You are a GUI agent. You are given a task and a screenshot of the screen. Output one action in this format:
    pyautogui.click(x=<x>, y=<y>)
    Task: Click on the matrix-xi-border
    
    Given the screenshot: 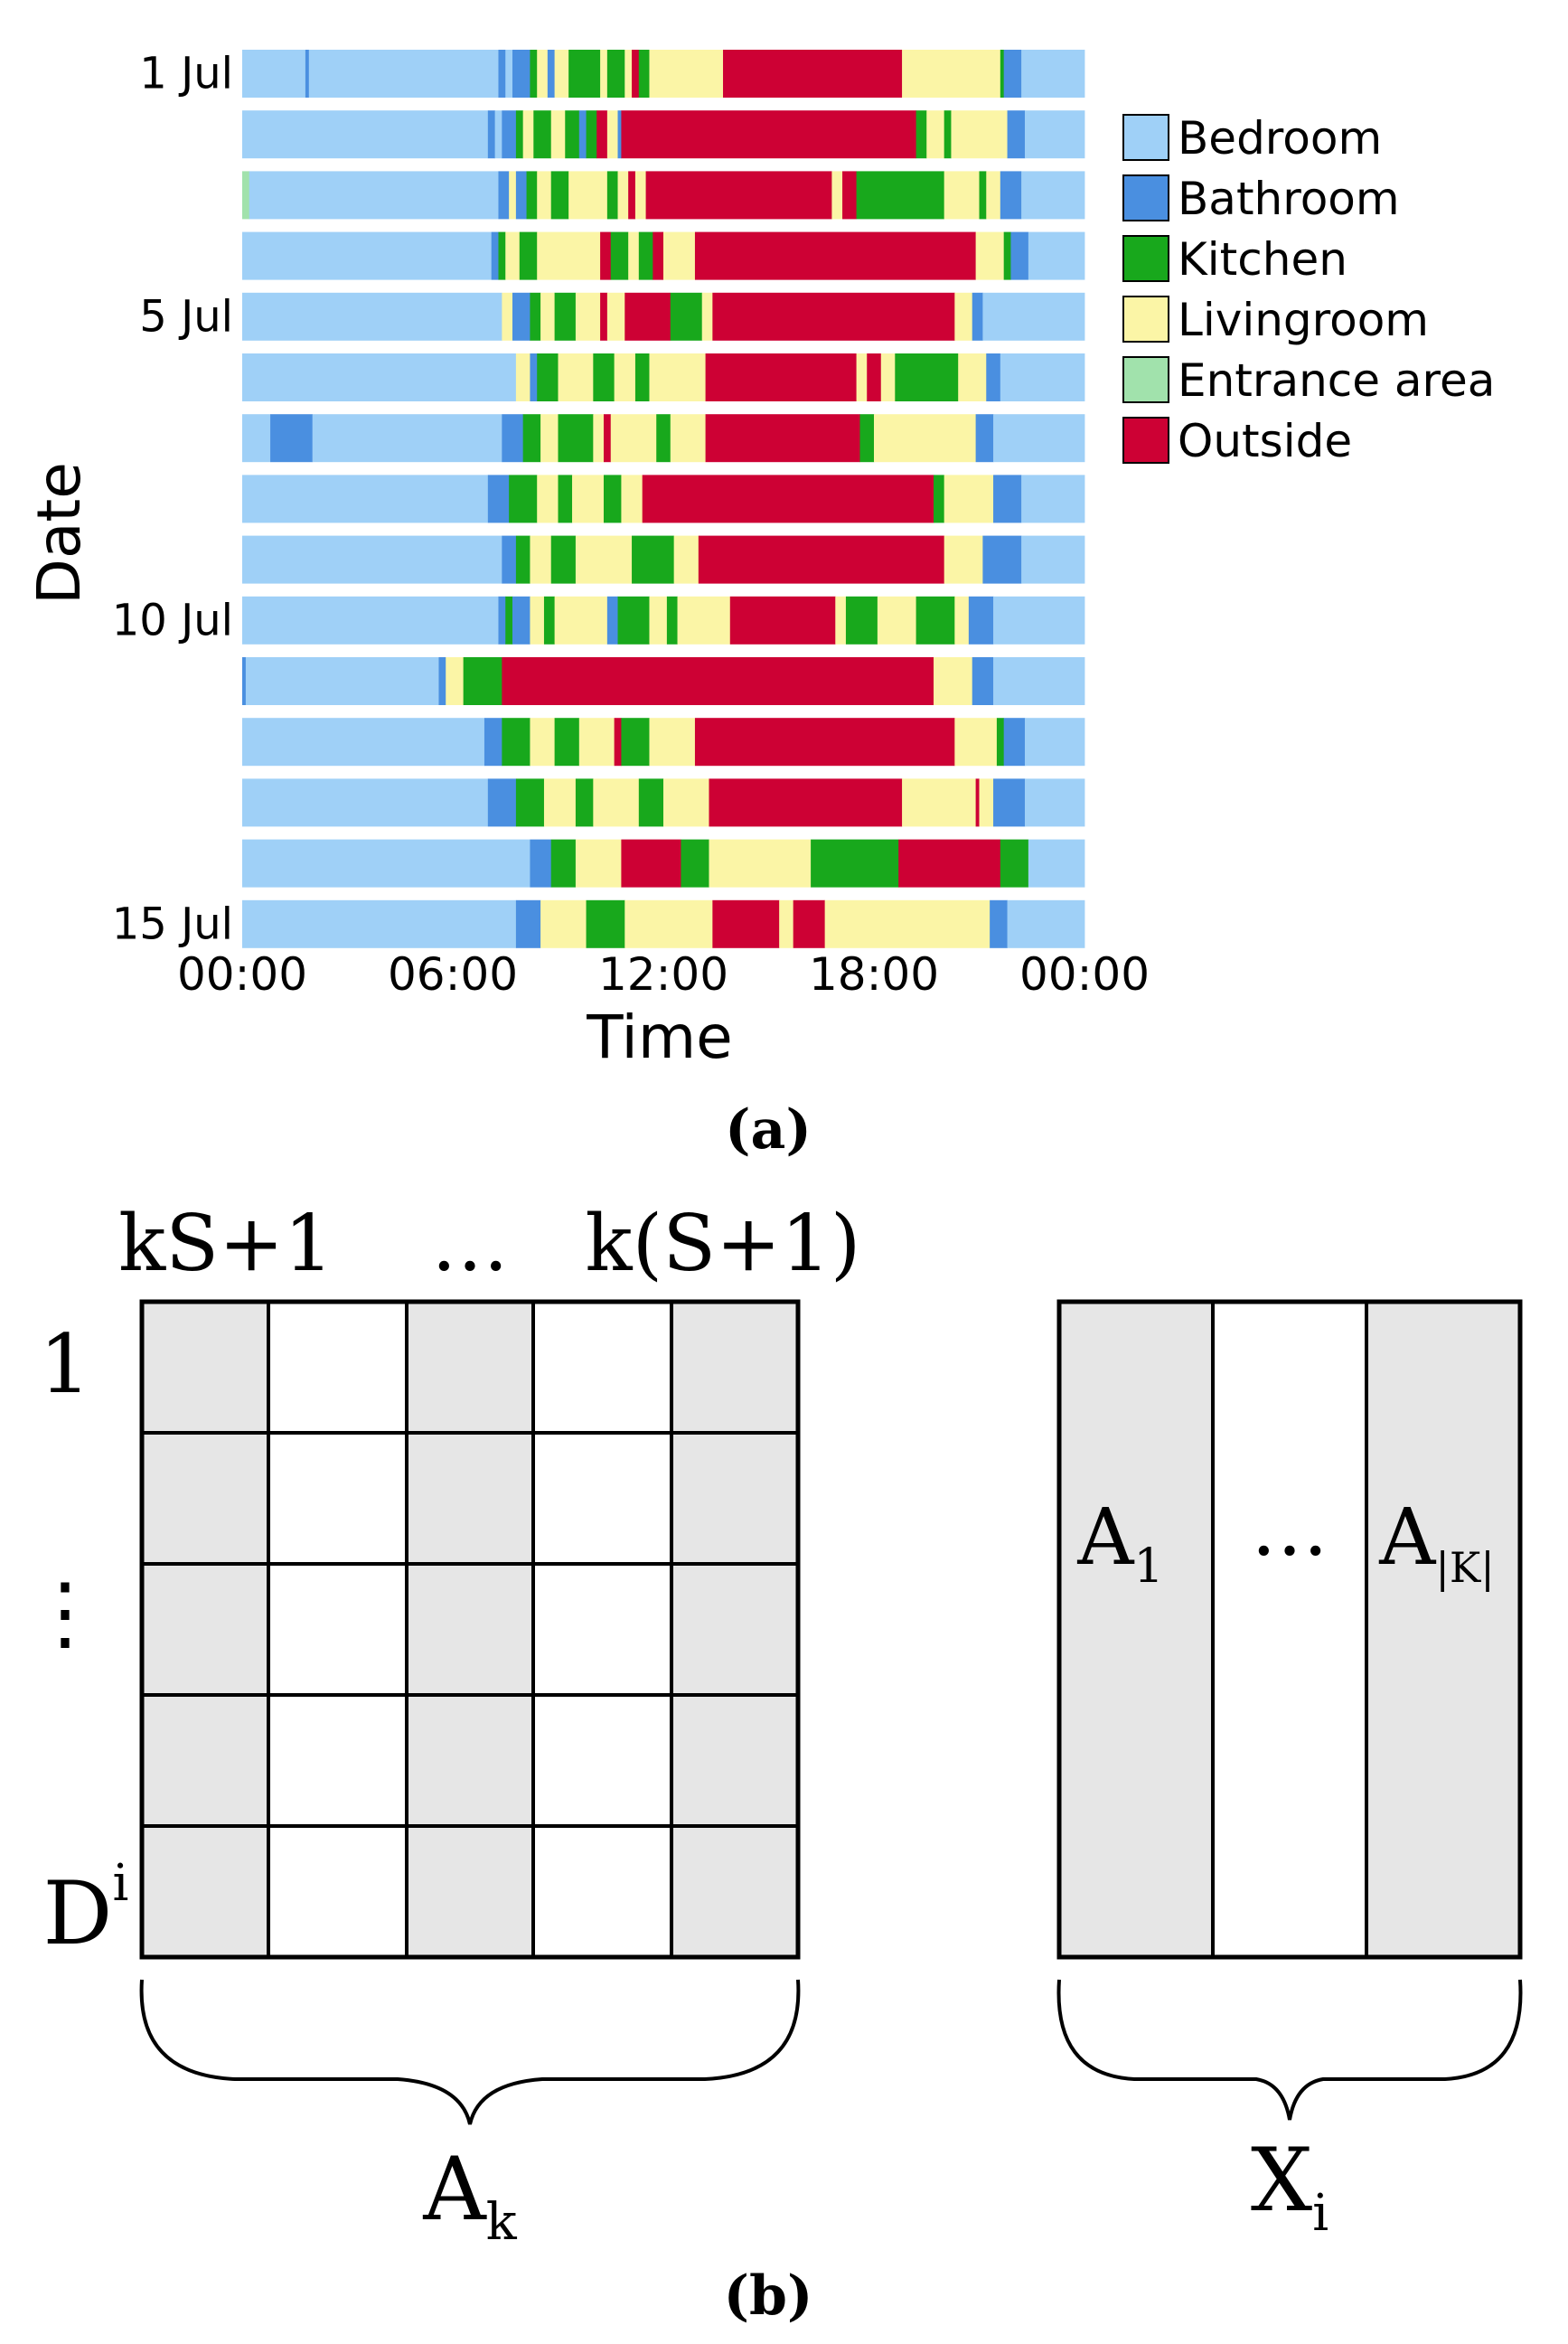 What is the action you would take?
    pyautogui.click(x=1289, y=1629)
    